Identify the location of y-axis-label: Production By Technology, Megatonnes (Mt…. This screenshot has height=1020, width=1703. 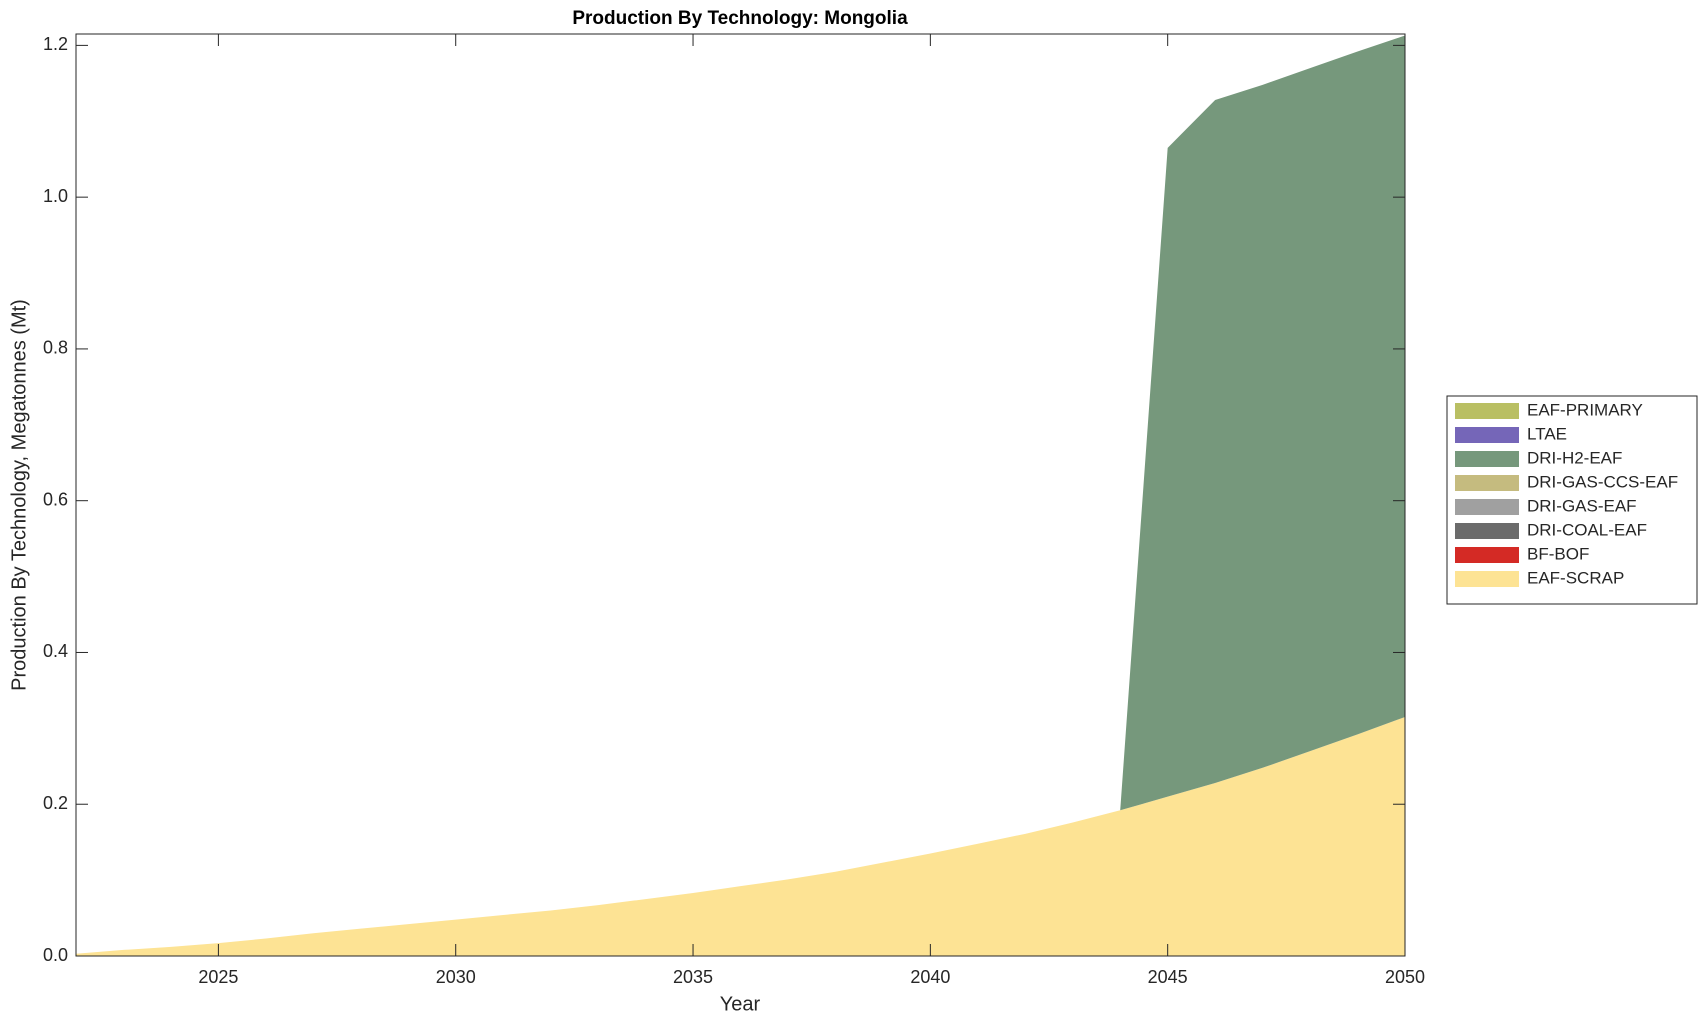
(19, 495).